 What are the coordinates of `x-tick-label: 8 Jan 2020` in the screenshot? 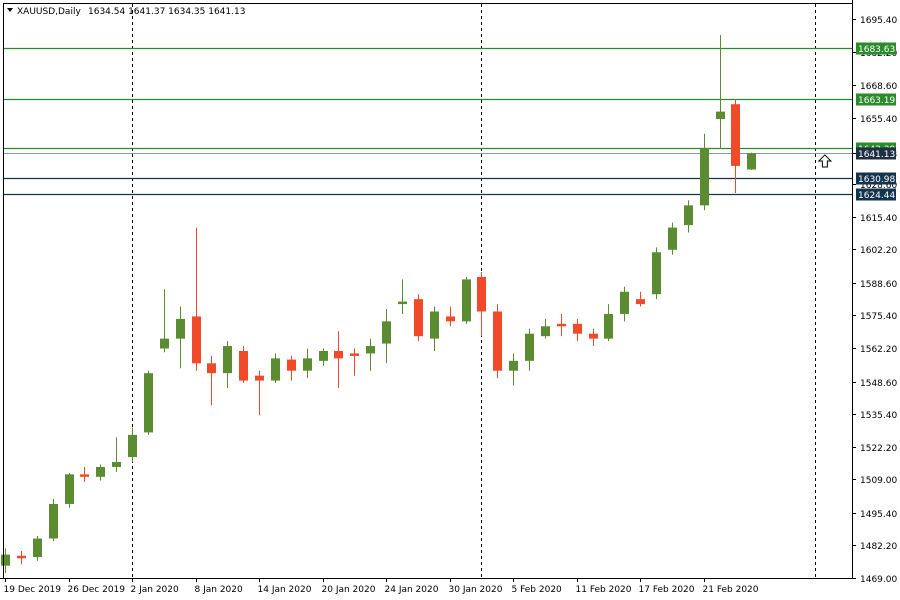 It's located at (219, 590).